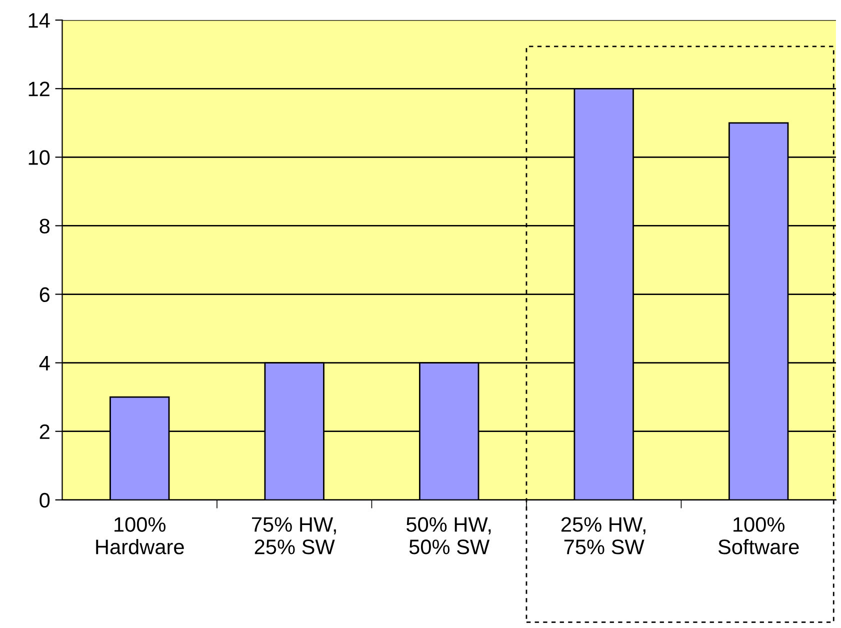 The height and width of the screenshot is (628, 841). I want to click on x-tick-label: 25% HW, 75% SW, so click(603, 535).